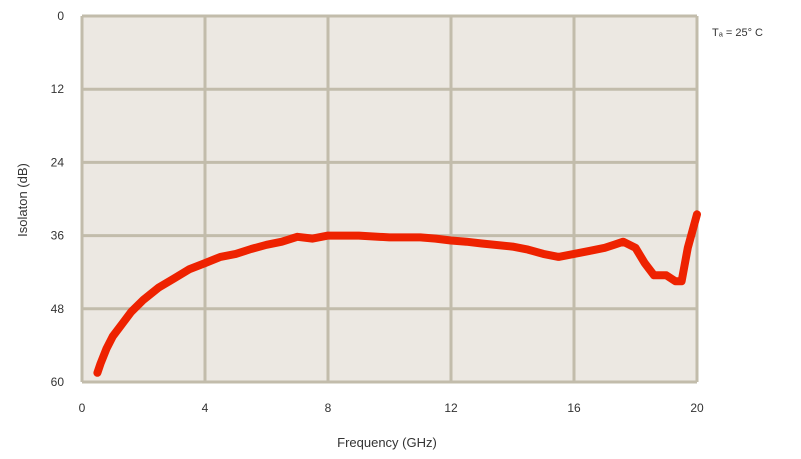 The height and width of the screenshot is (459, 801). Describe the element at coordinates (58, 89) in the screenshot. I see `y-tick-label: 12` at that location.